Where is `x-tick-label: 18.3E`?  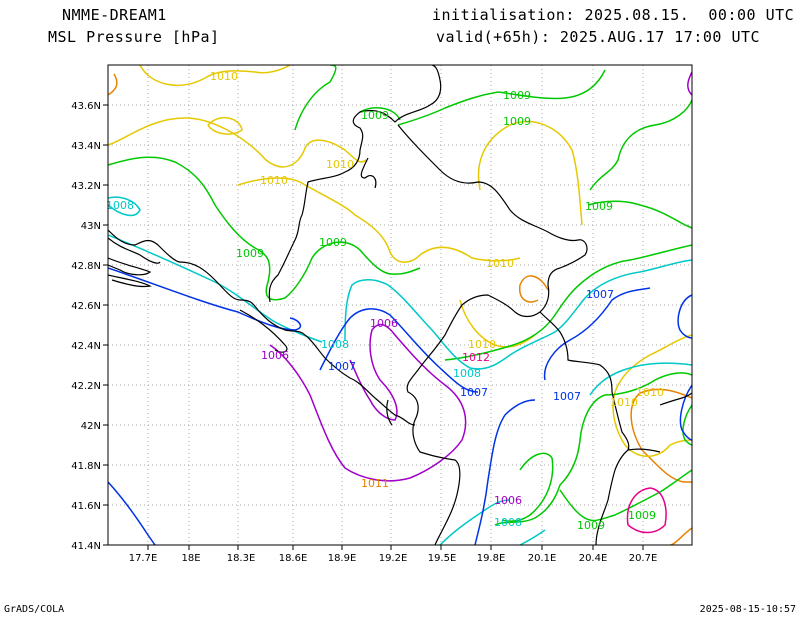
x-tick-label: 18.3E is located at coordinates (241, 558).